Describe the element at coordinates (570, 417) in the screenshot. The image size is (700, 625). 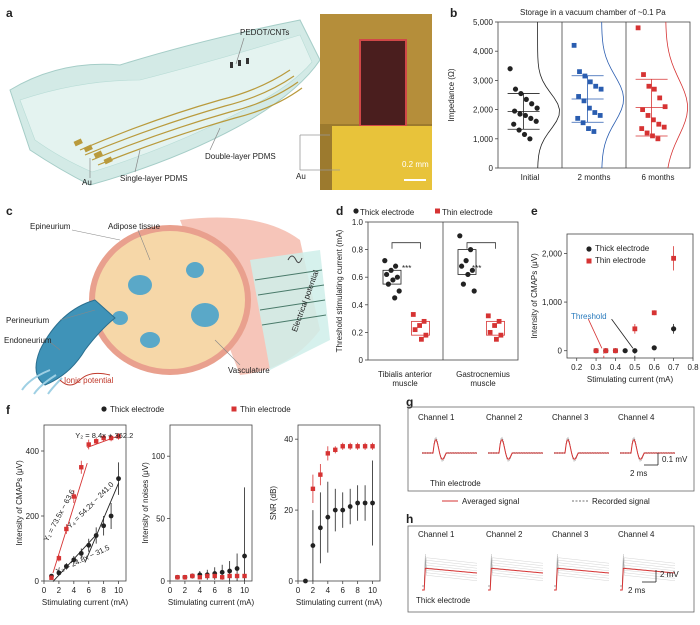
I see `g-ch3: Channel 3` at that location.